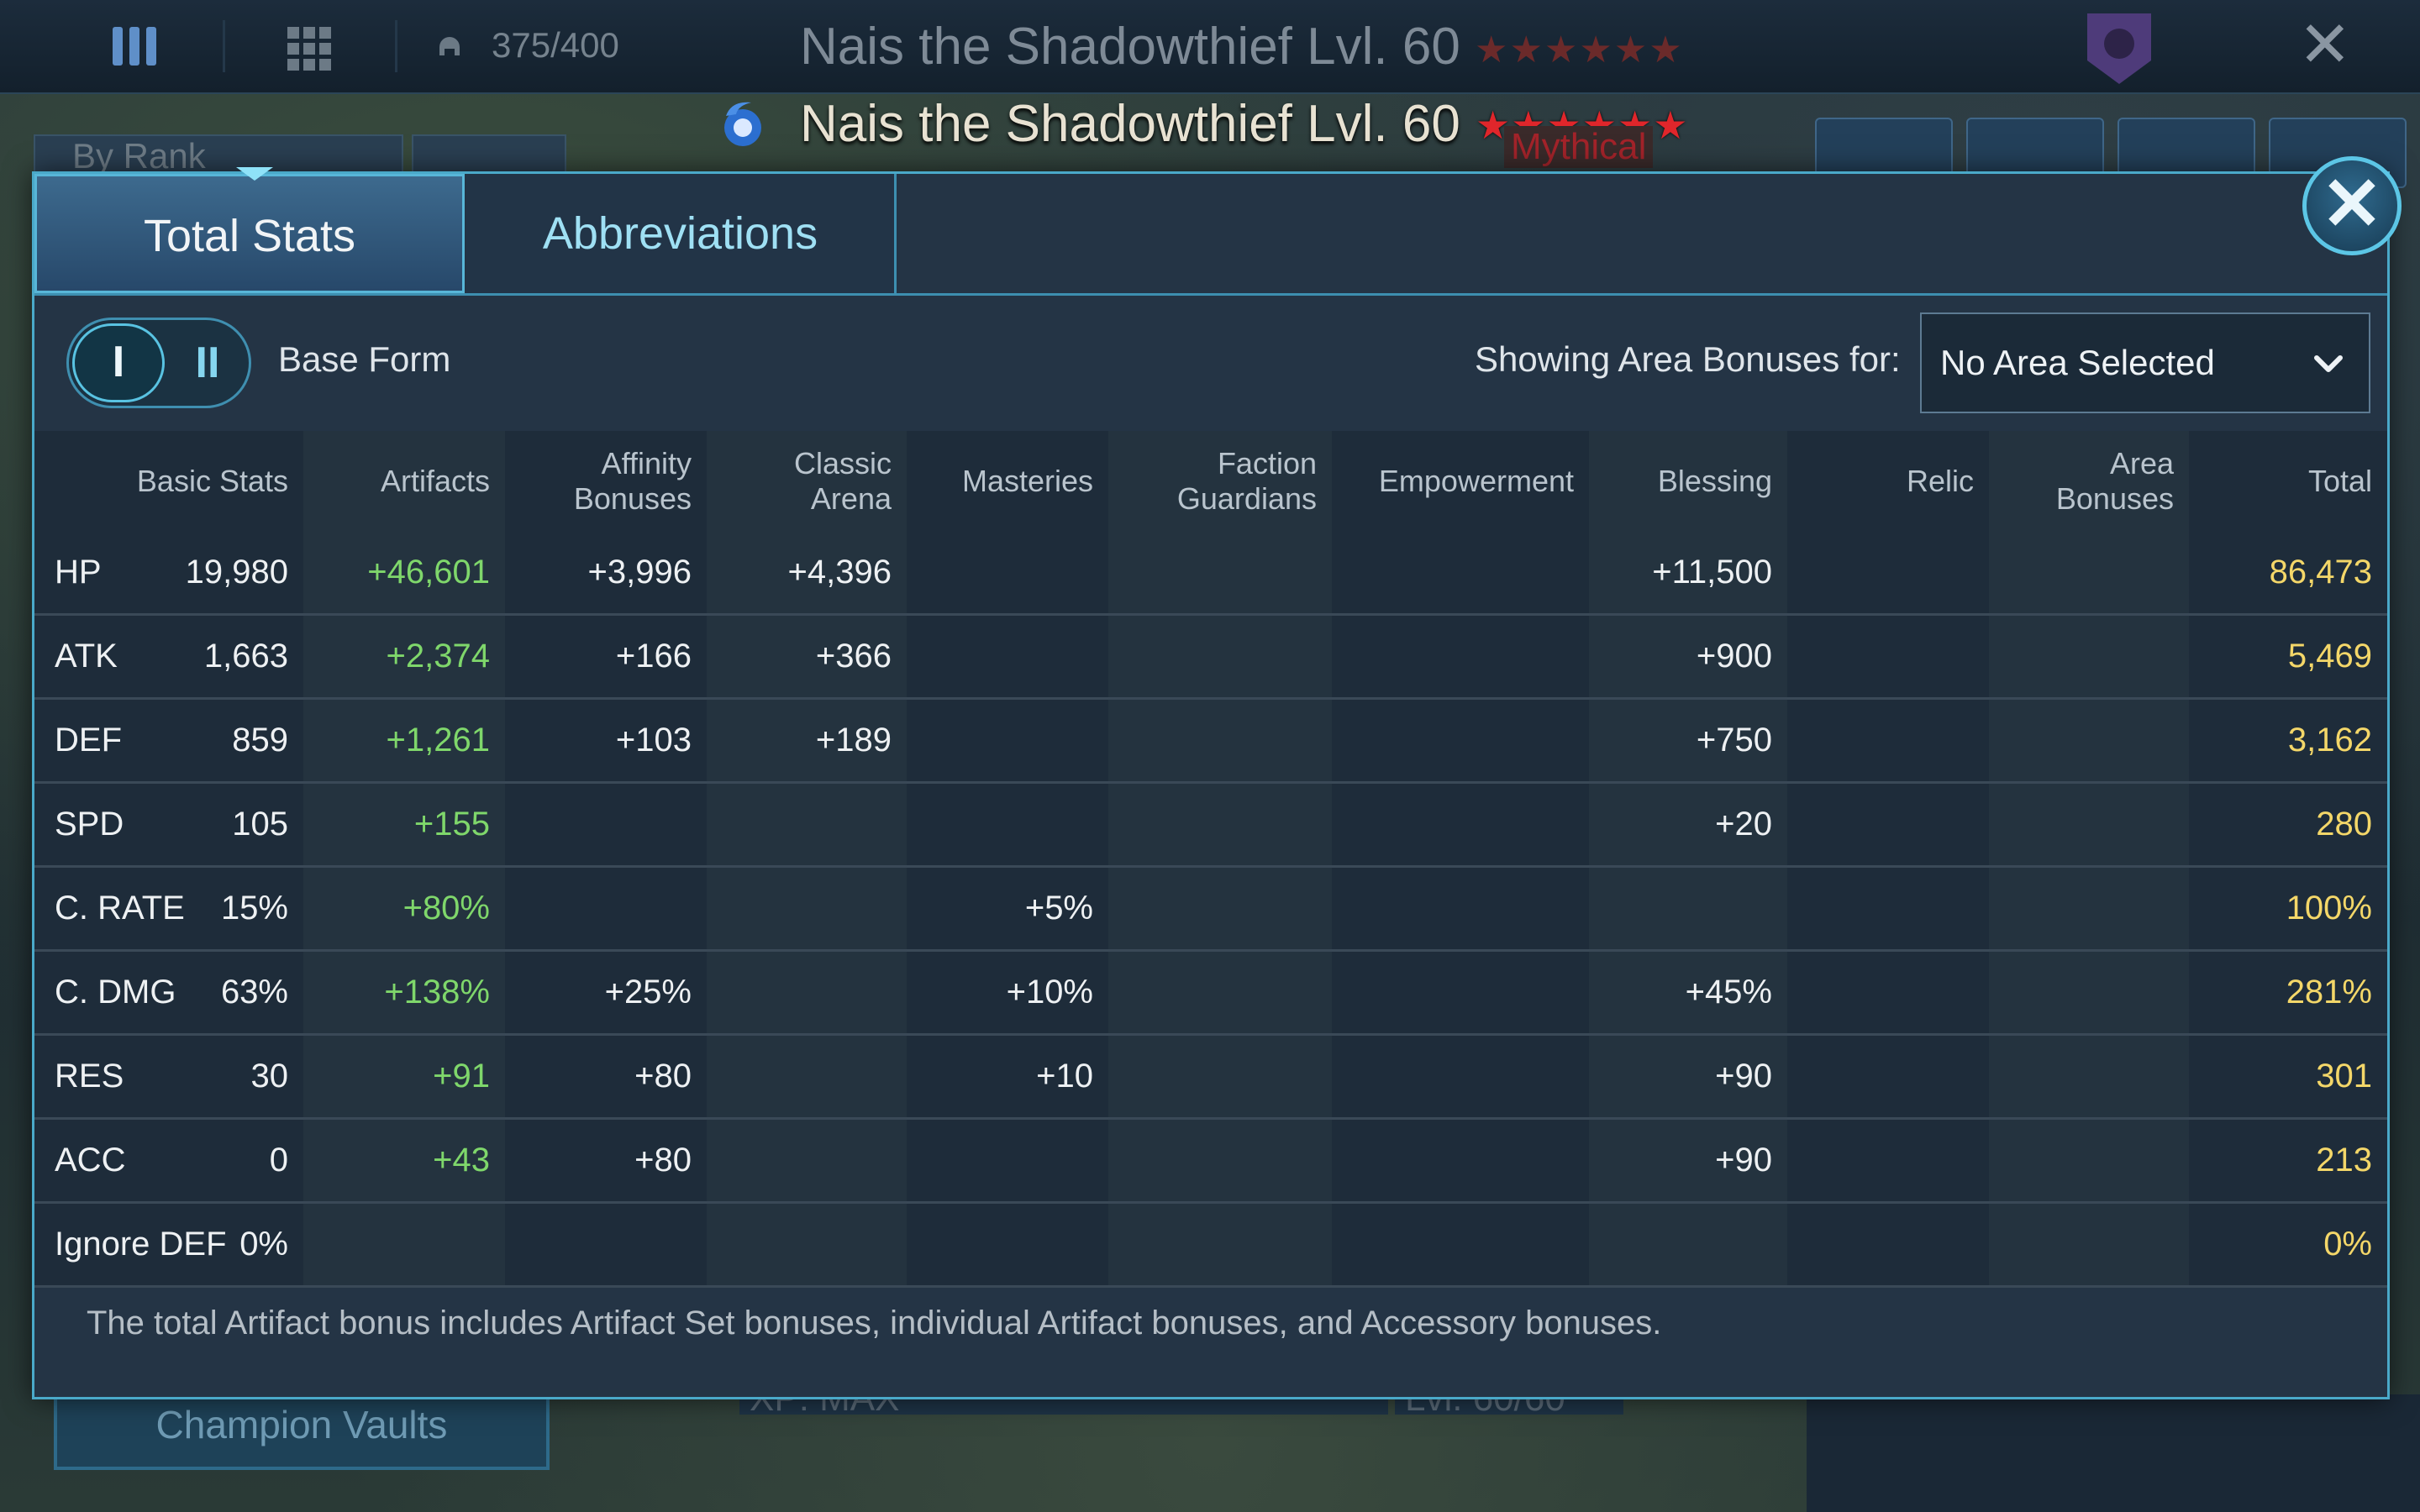  Describe the element at coordinates (2329, 363) in the screenshot. I see `chevron-down-icon` at that location.